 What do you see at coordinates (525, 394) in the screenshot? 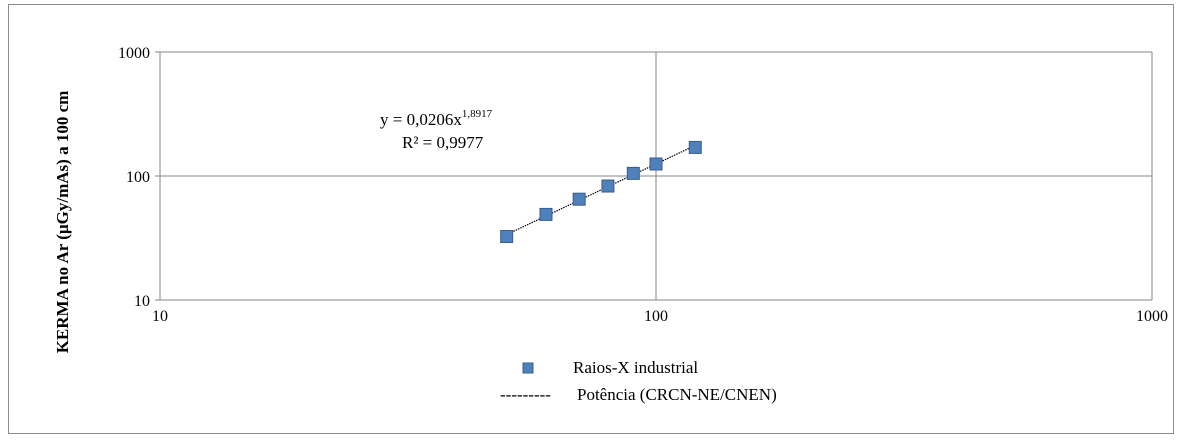
I see `legend-trend-prefix: ---------` at bounding box center [525, 394].